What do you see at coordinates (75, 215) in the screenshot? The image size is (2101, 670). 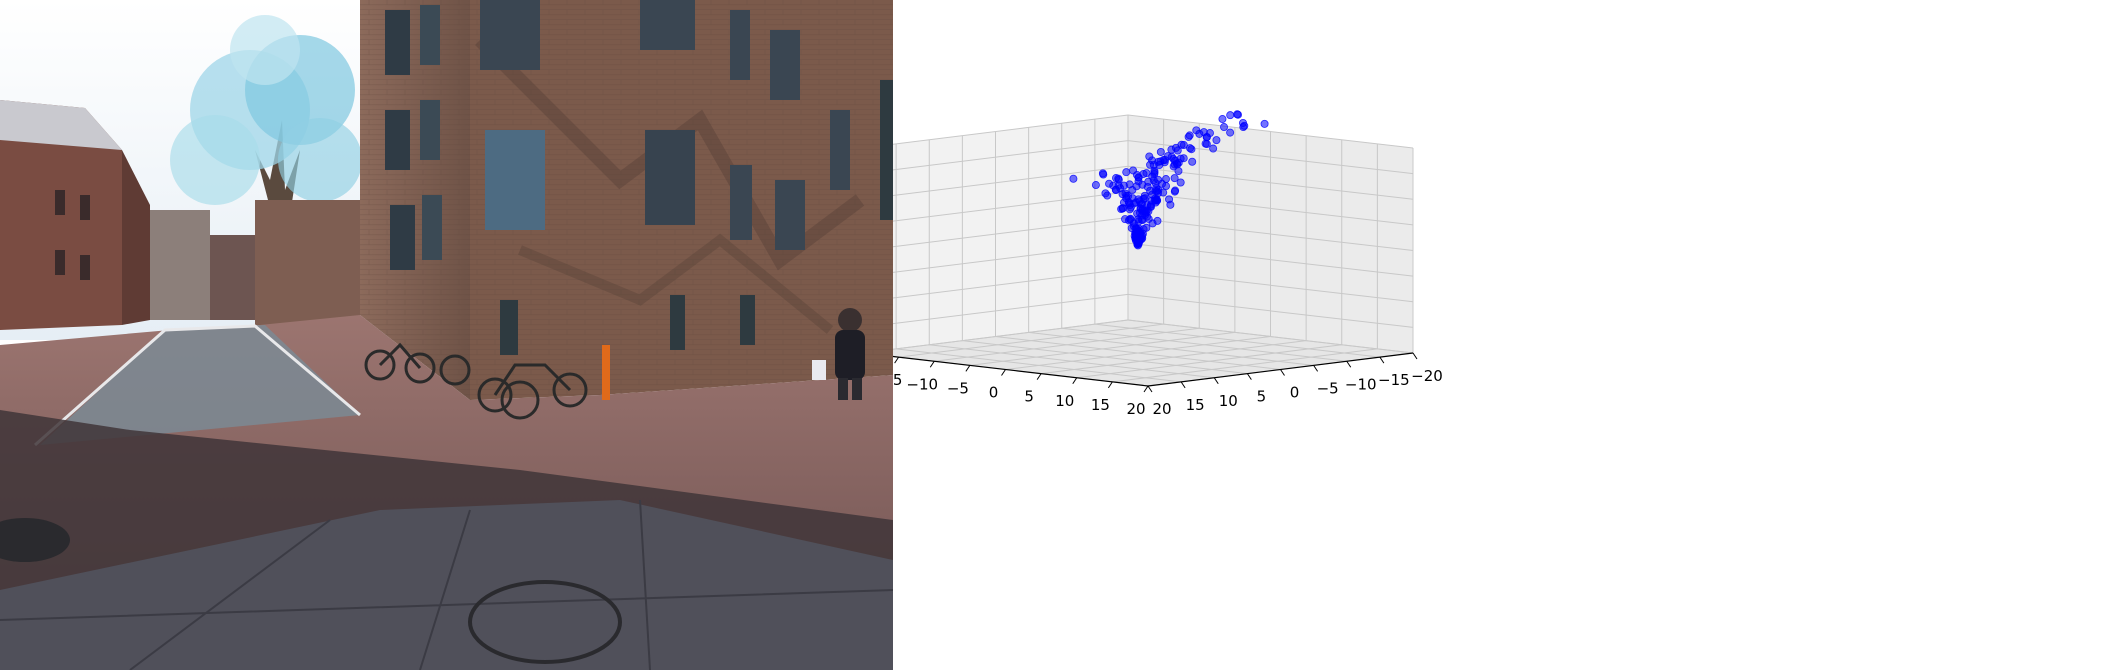 I see `left-building` at bounding box center [75, 215].